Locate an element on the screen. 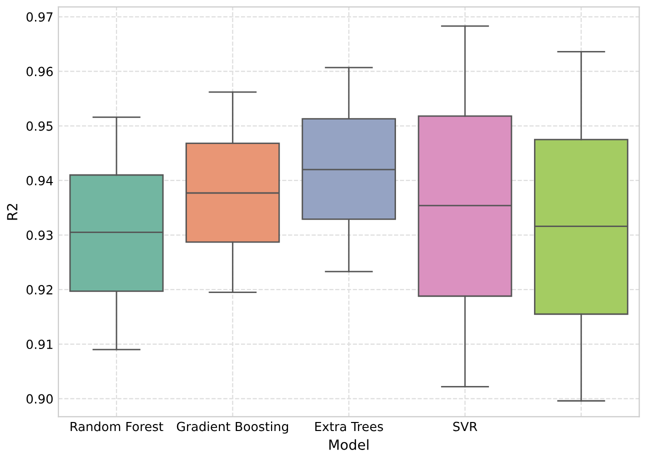  y-tick-label: 0.91 is located at coordinates (39, 345).